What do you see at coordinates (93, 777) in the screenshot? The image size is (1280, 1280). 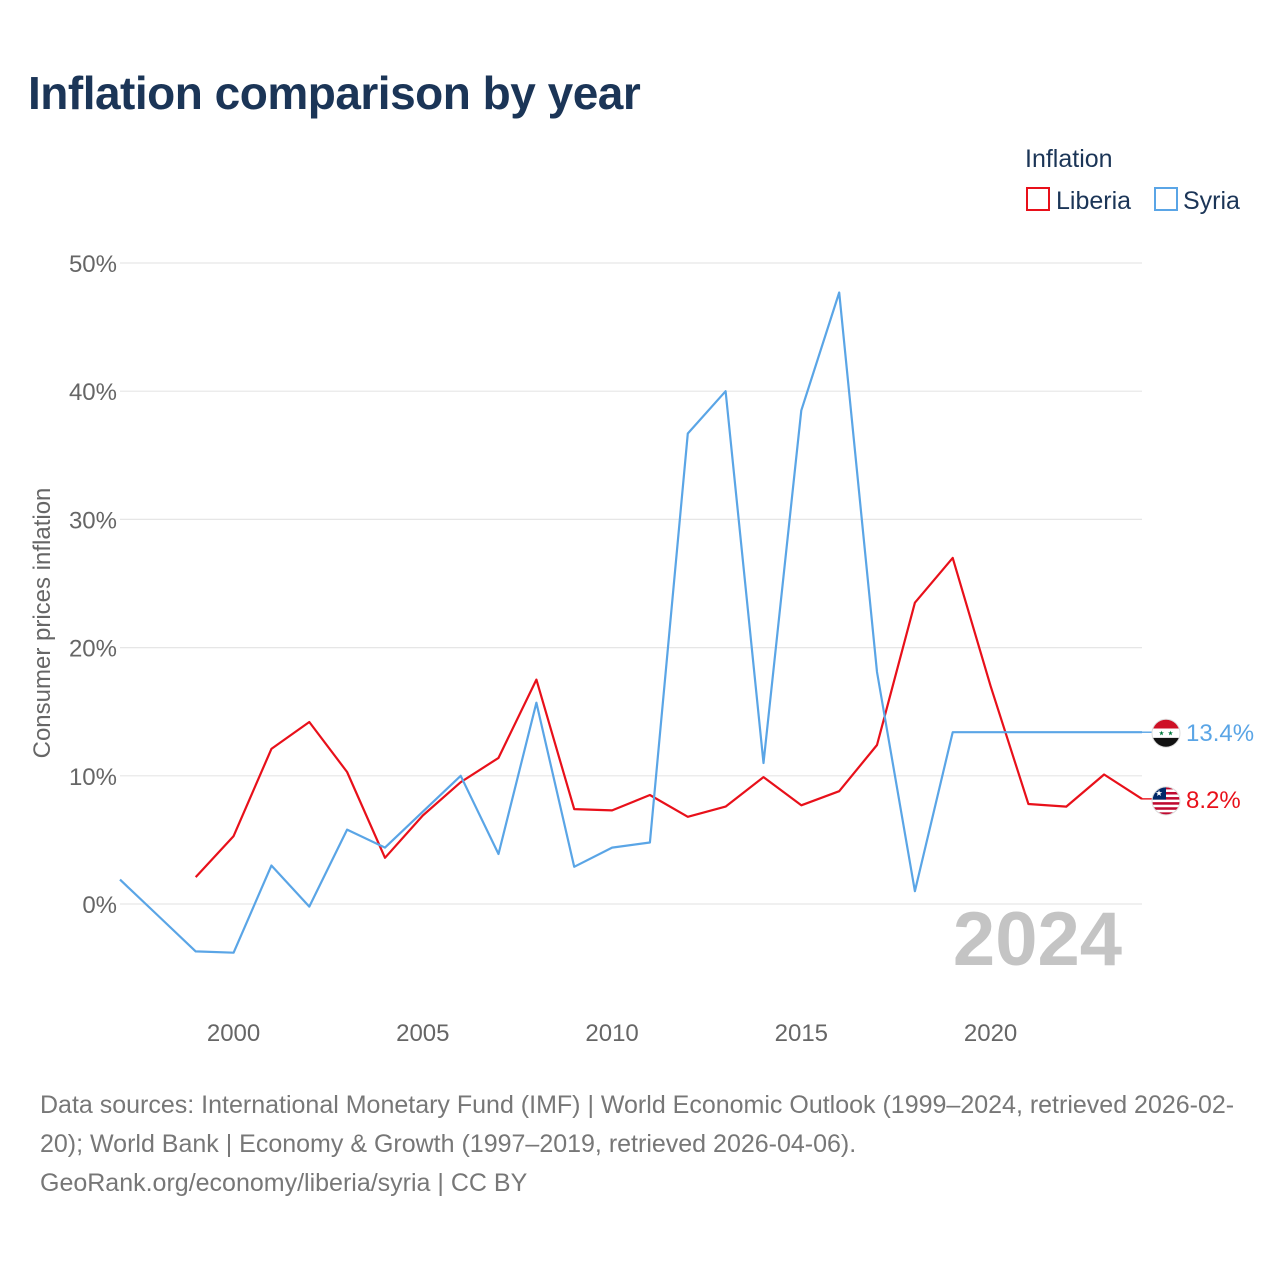 I see `y-tick-label: 10%` at bounding box center [93, 777].